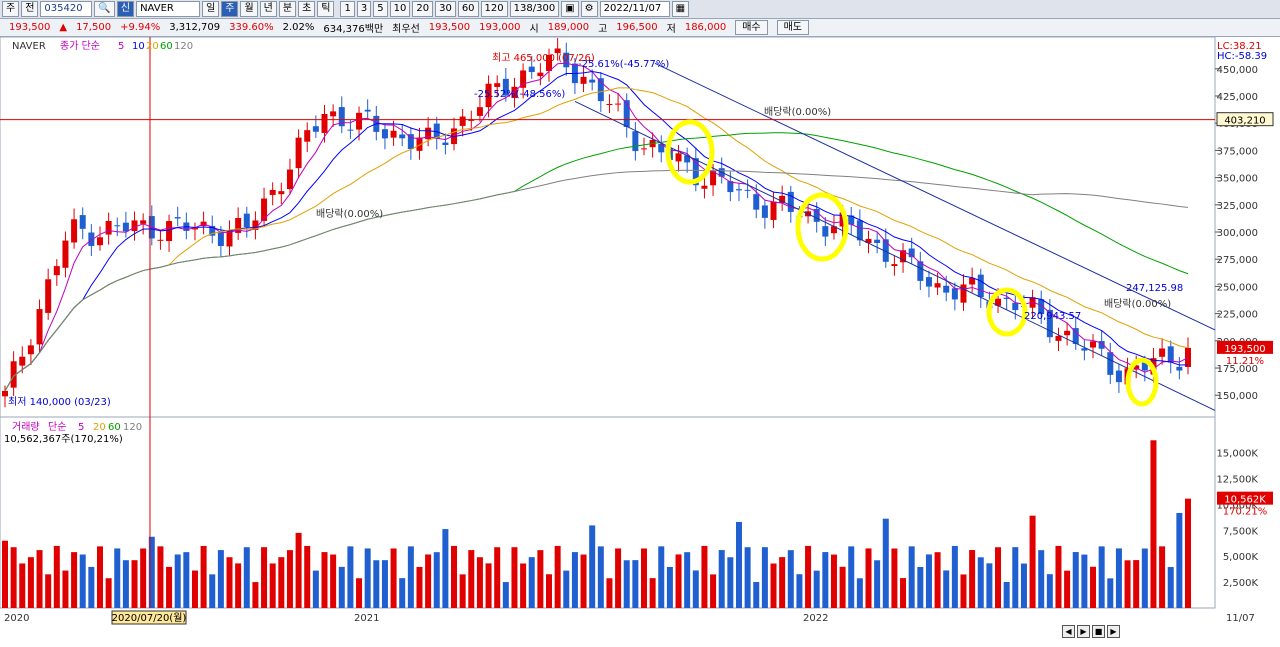 Image resolution: width=1280 pixels, height=647 pixels. Describe the element at coordinates (570, 9) in the screenshot. I see `save-icon: ▣` at that location.